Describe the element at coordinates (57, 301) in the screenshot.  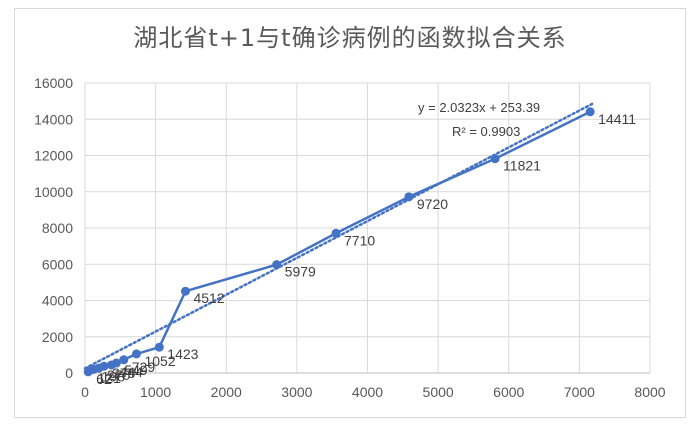
I see `y-tick-label: 4000` at that location.